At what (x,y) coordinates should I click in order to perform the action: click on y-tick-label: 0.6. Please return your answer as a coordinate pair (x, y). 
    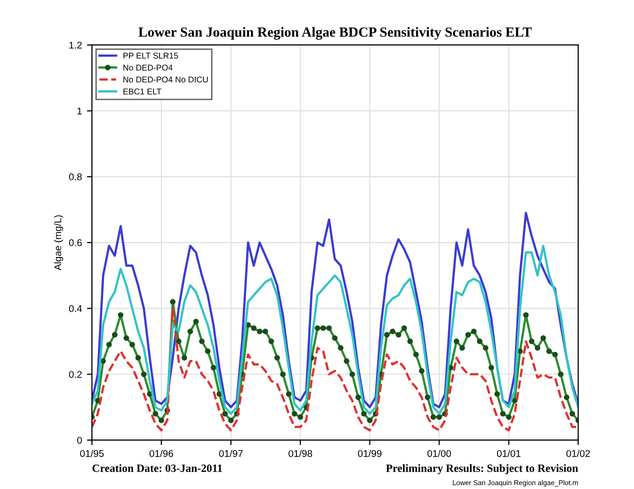
    Looking at the image, I should click on (75, 242).